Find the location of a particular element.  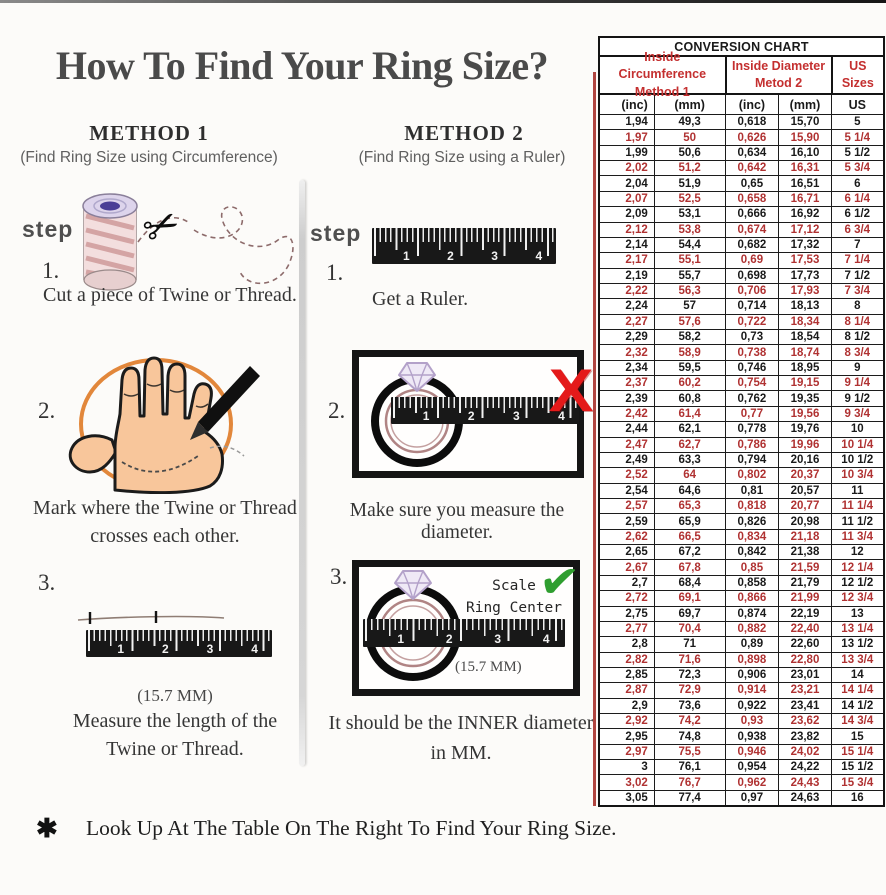

table-cell: 18,74 is located at coordinates (804, 352).